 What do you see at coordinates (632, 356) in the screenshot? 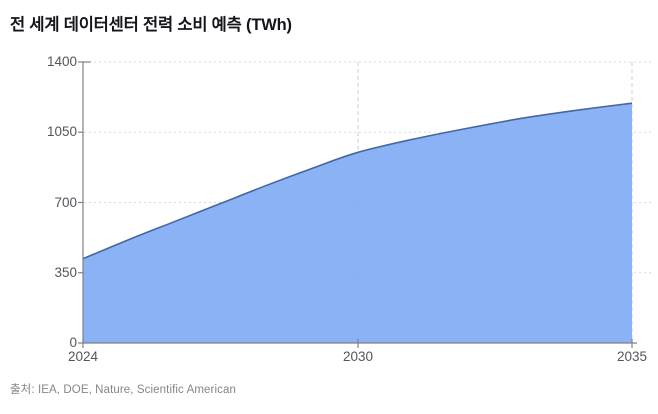
I see `x-axis-label: 2035` at bounding box center [632, 356].